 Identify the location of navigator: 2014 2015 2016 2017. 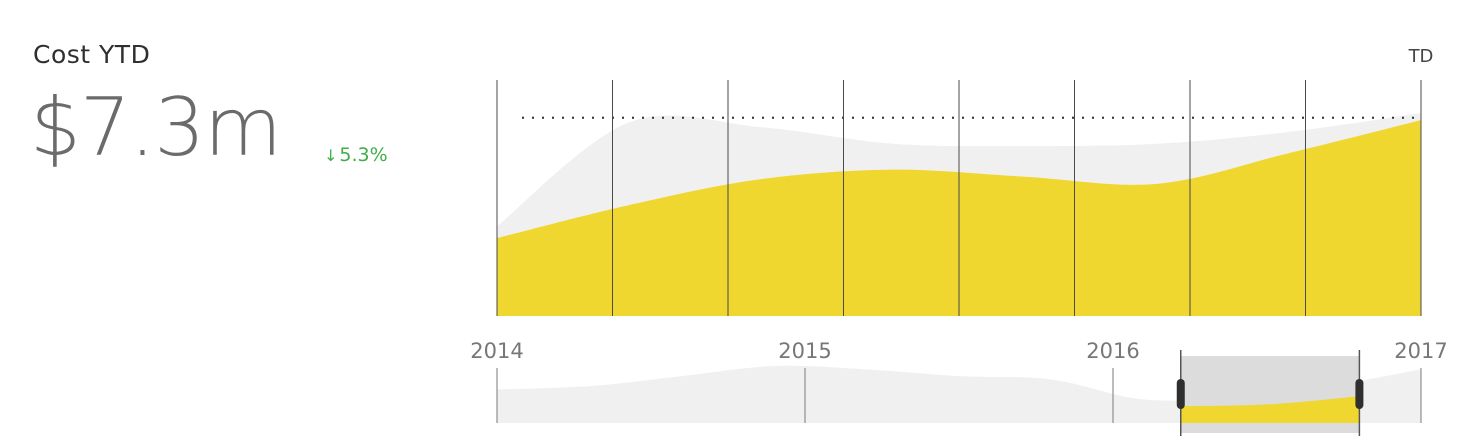
(959, 387).